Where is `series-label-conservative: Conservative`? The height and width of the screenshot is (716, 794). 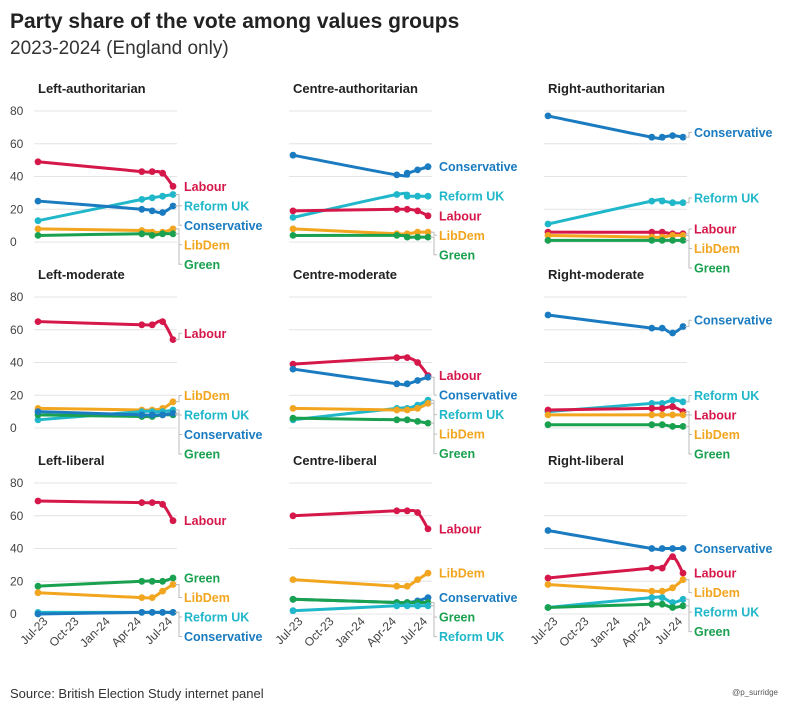 series-label-conservative: Conservative is located at coordinates (478, 598).